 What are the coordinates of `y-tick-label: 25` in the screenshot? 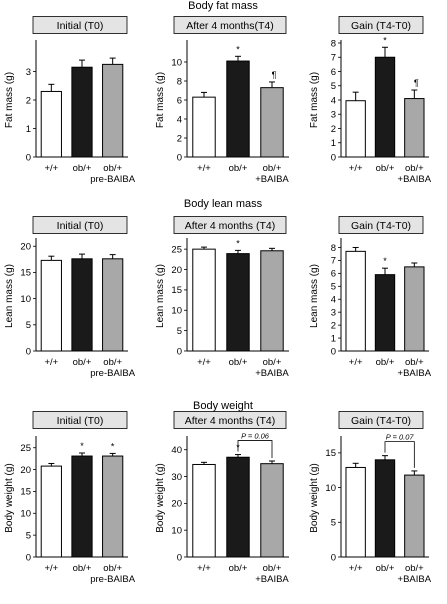 It's located at (25, 448).